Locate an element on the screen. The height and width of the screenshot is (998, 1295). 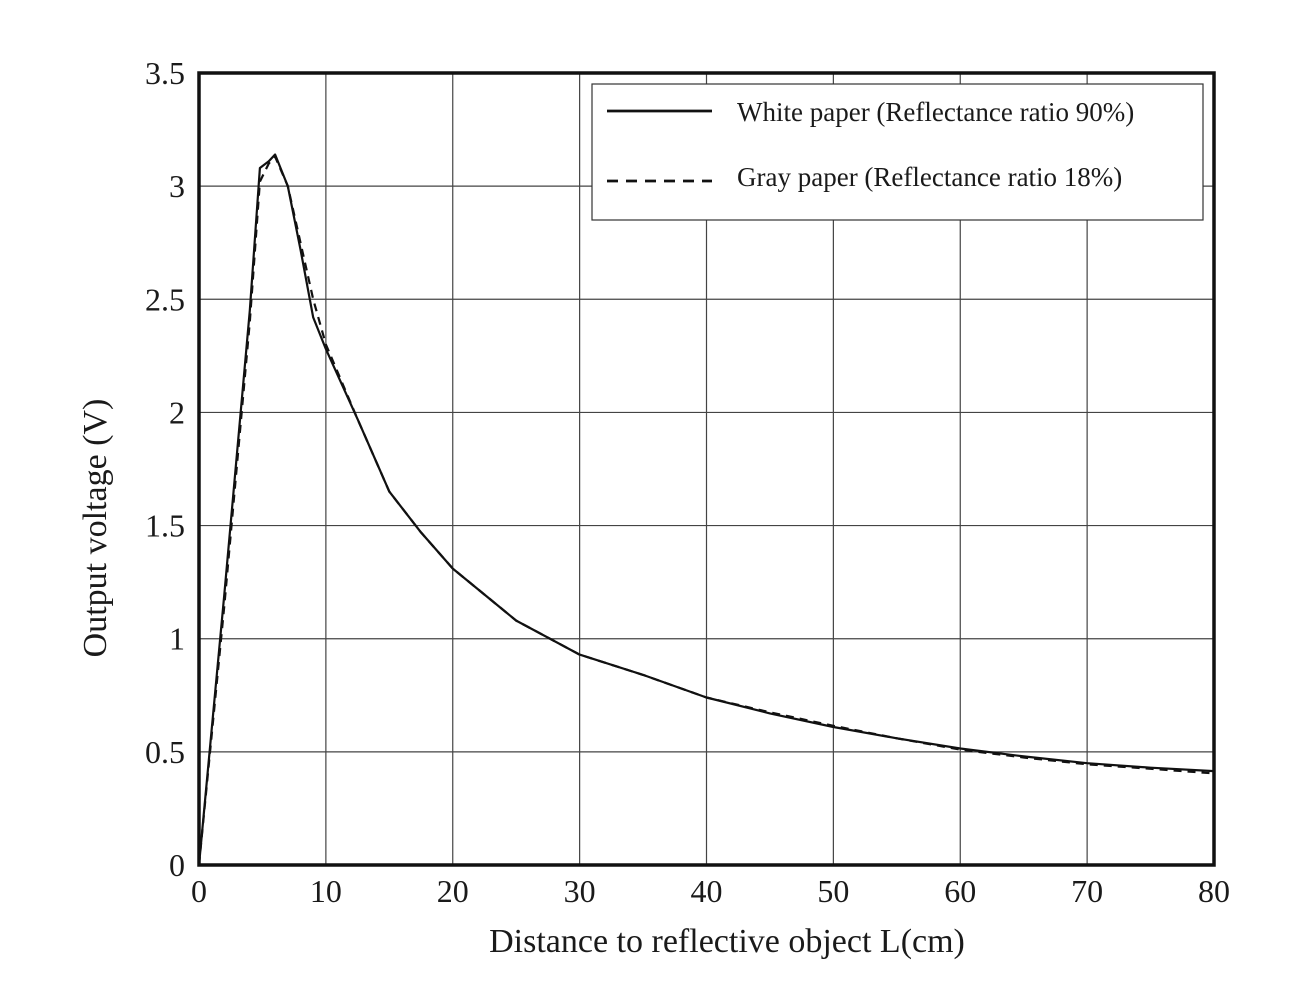
x-tick-label: 60 is located at coordinates (960, 891).